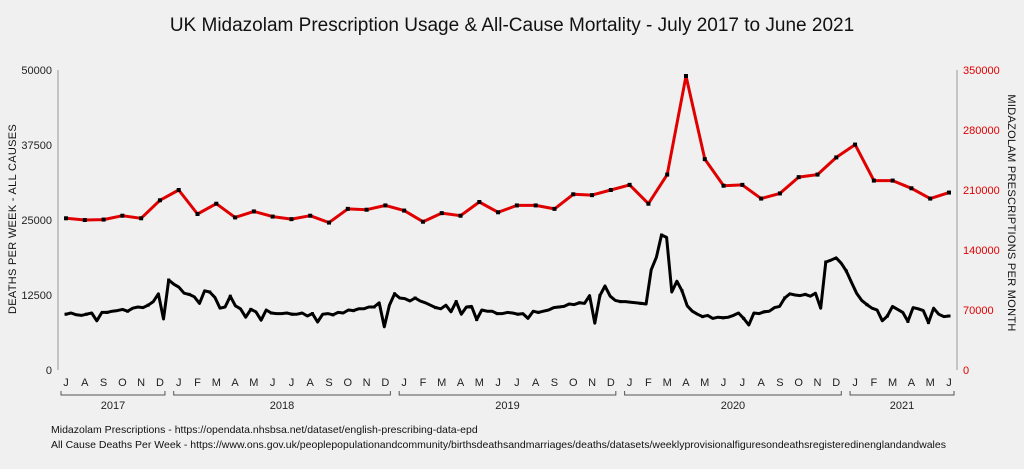  I want to click on year-label: 2019, so click(507, 406).